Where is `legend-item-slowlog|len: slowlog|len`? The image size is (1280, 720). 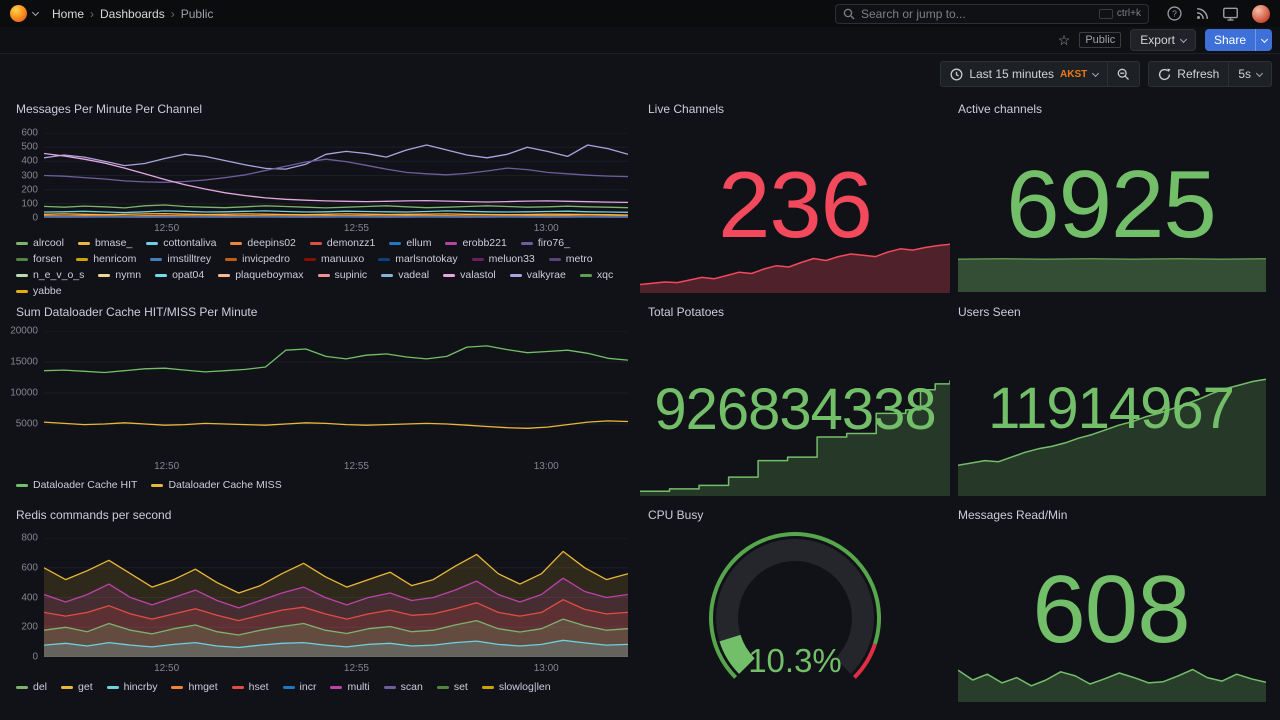
legend-item-slowlog|len: slowlog|len is located at coordinates (516, 687).